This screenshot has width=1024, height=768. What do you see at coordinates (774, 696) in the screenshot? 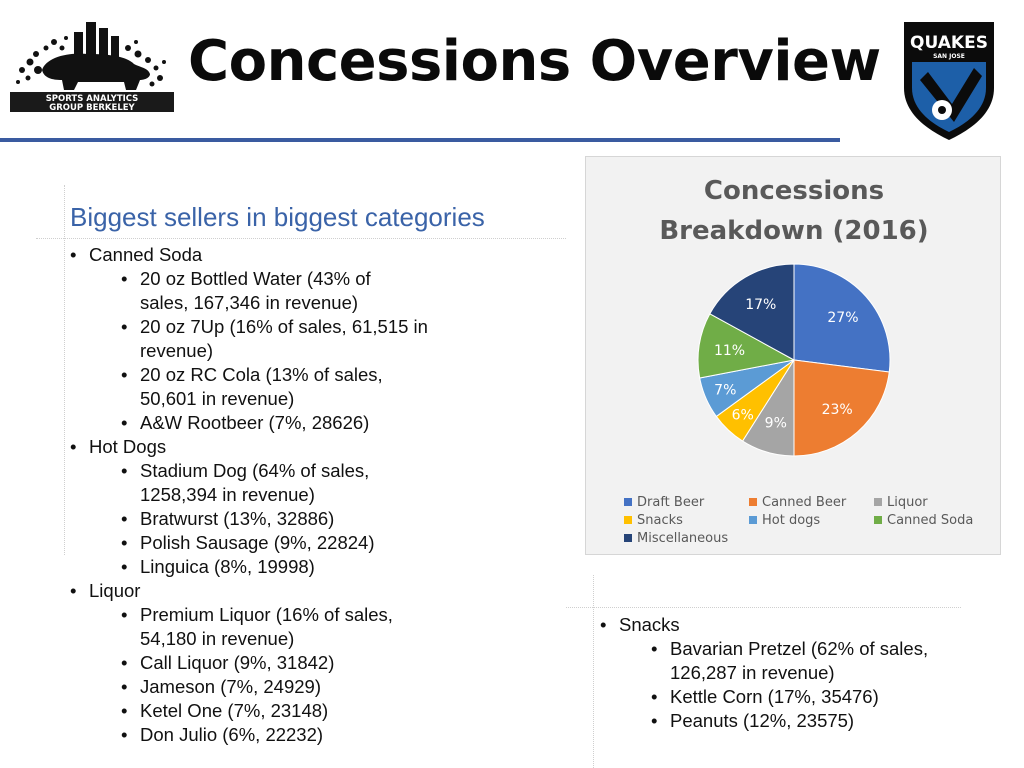
I see `seller-item-line: Kettle Corn (17%, 35476)` at bounding box center [774, 696].